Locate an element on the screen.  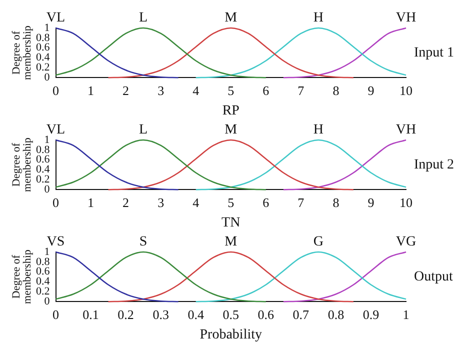
text: Input 1 is located at coordinates (434, 52).